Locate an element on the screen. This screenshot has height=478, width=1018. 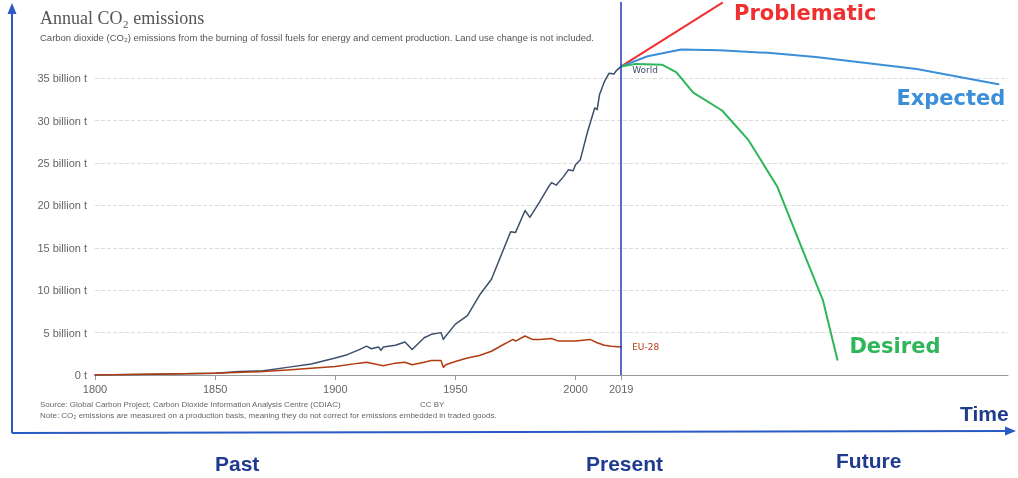
text: Note: CO₂ emissions are measured on a production basis, meaning they do not correct for emissions embedded in traded goods. is located at coordinates (268, 415).